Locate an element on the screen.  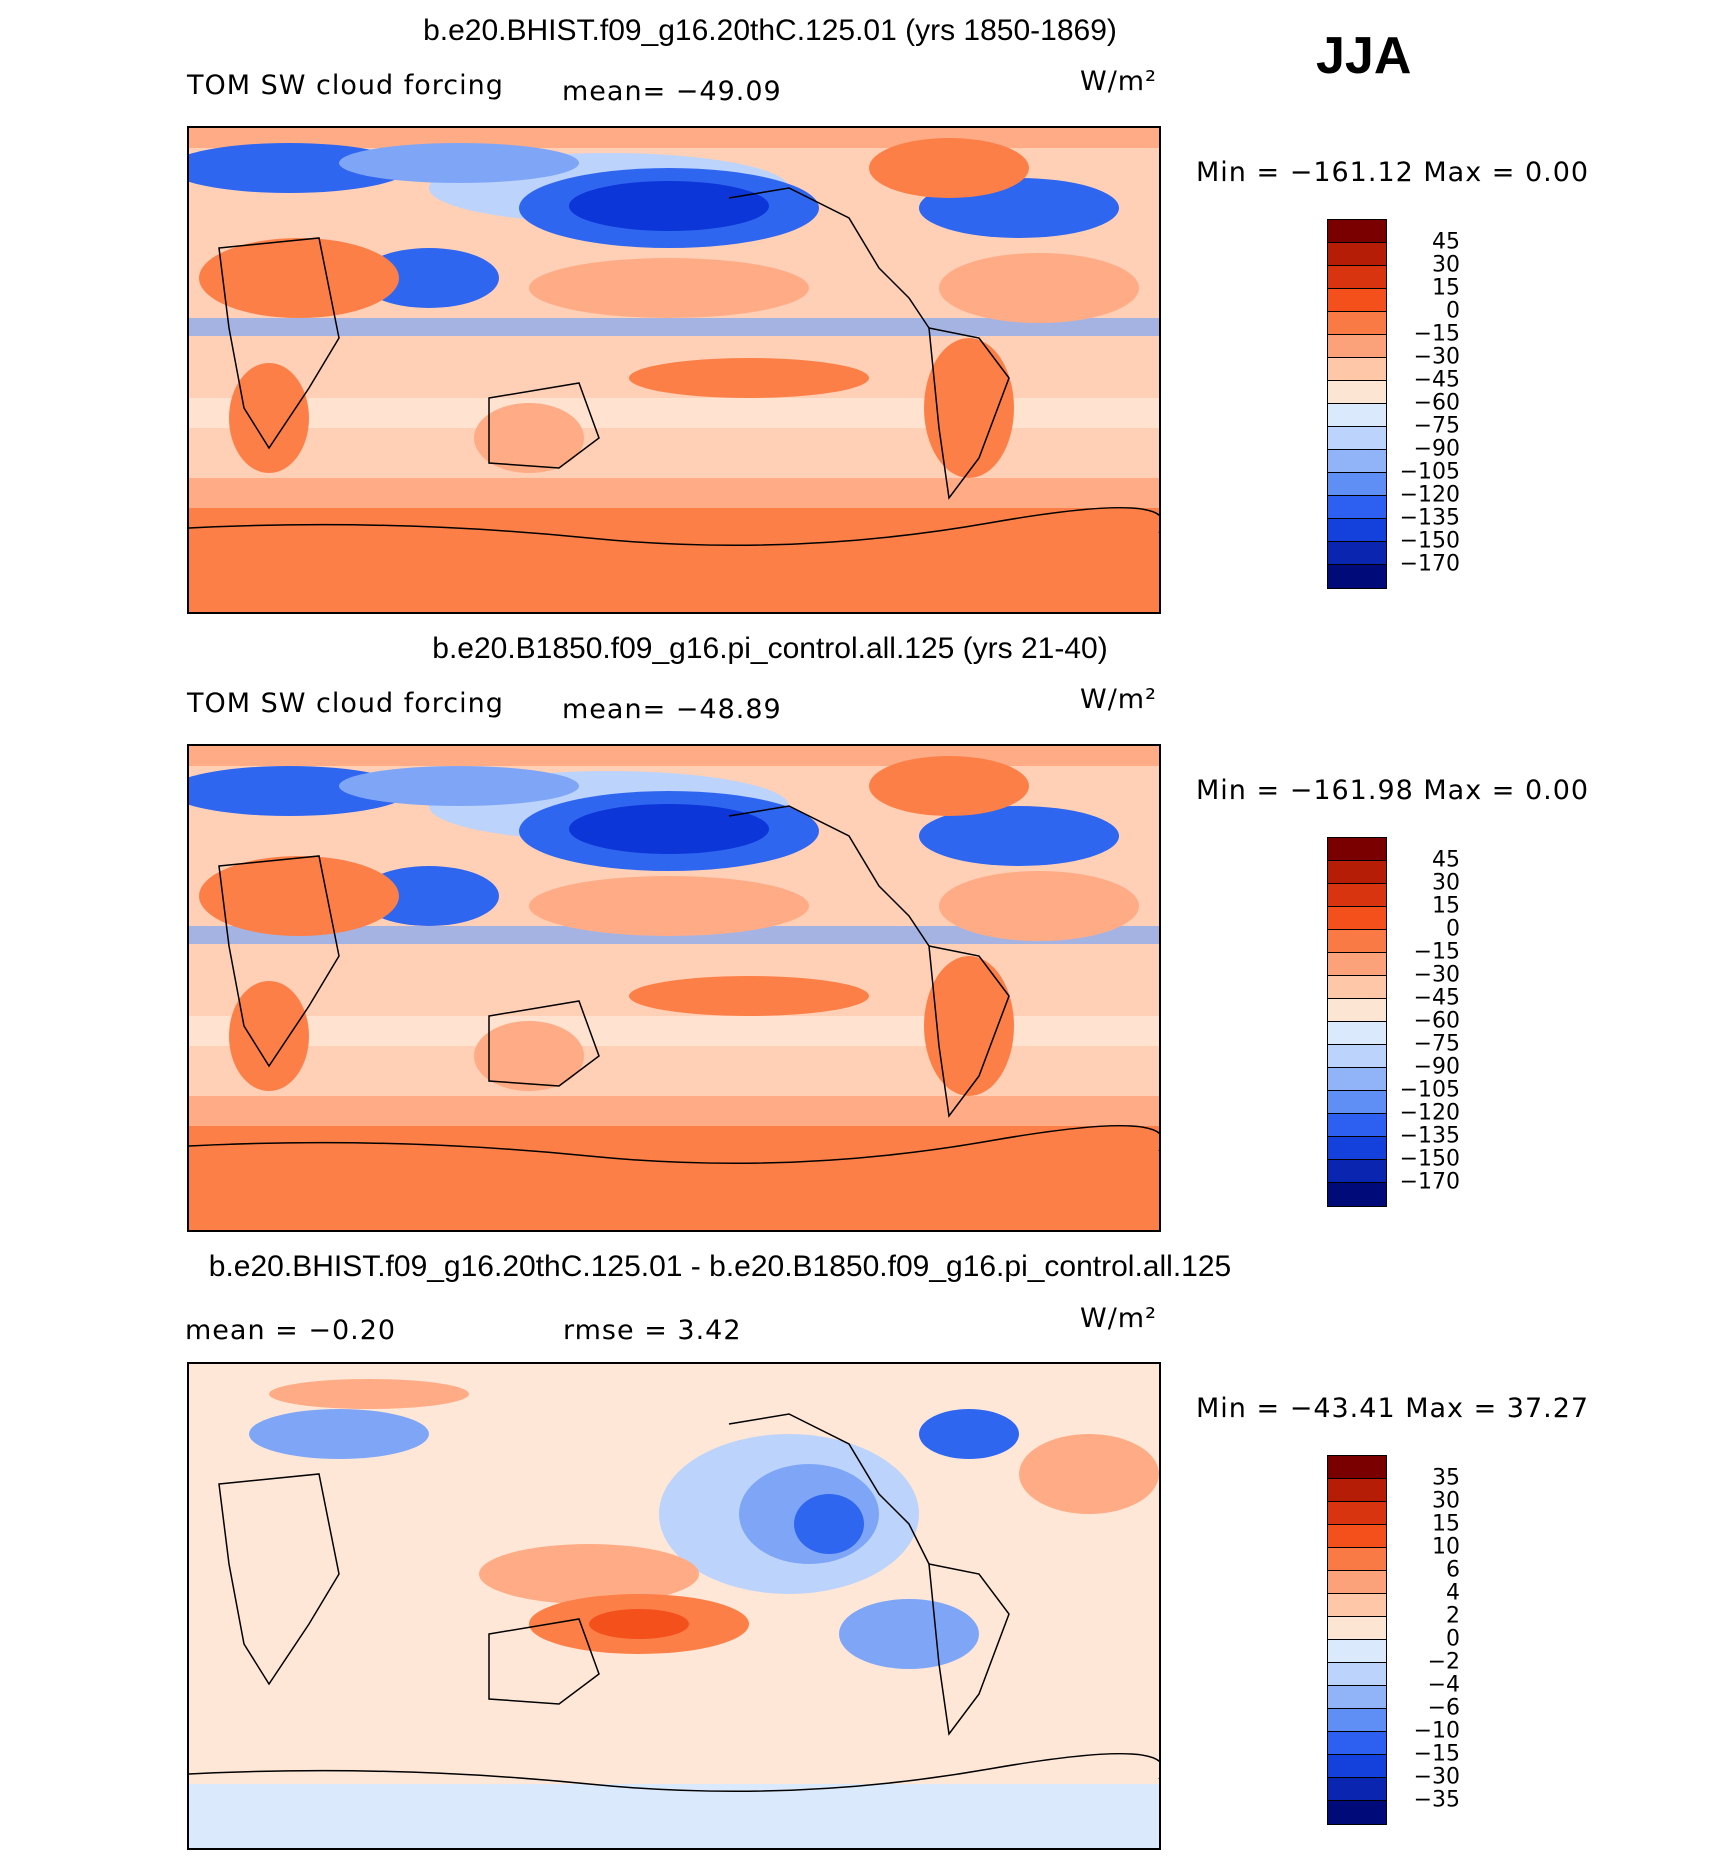
panel-1-minmax: Min = −161.12 Max = 0.00 is located at coordinates (1393, 172).